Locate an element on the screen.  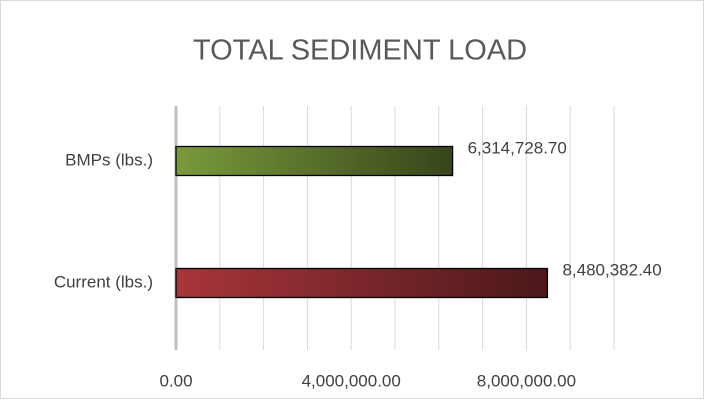
chart-title: TOTAL SEDIMENT LOAD is located at coordinates (360, 51).